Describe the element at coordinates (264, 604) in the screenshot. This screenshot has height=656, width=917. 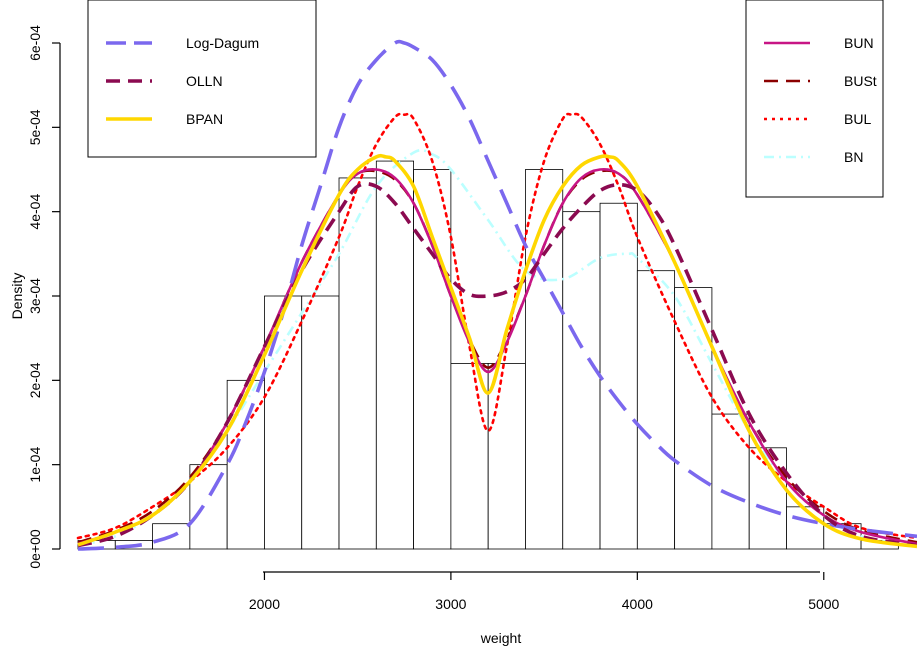
I see `x-tick-label: 2000` at that location.